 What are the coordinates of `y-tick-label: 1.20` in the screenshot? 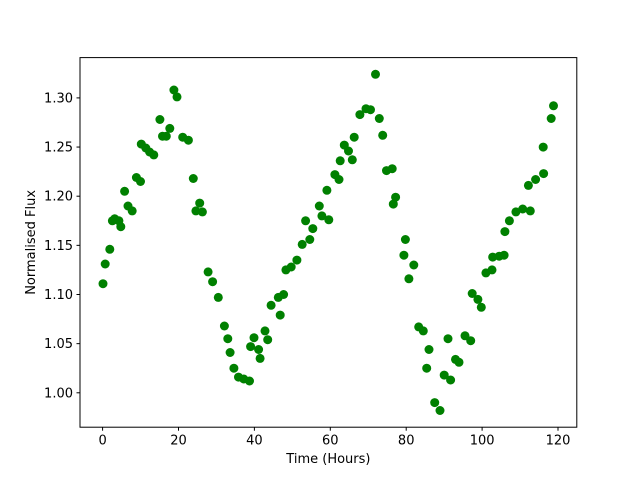 It's located at (58, 197).